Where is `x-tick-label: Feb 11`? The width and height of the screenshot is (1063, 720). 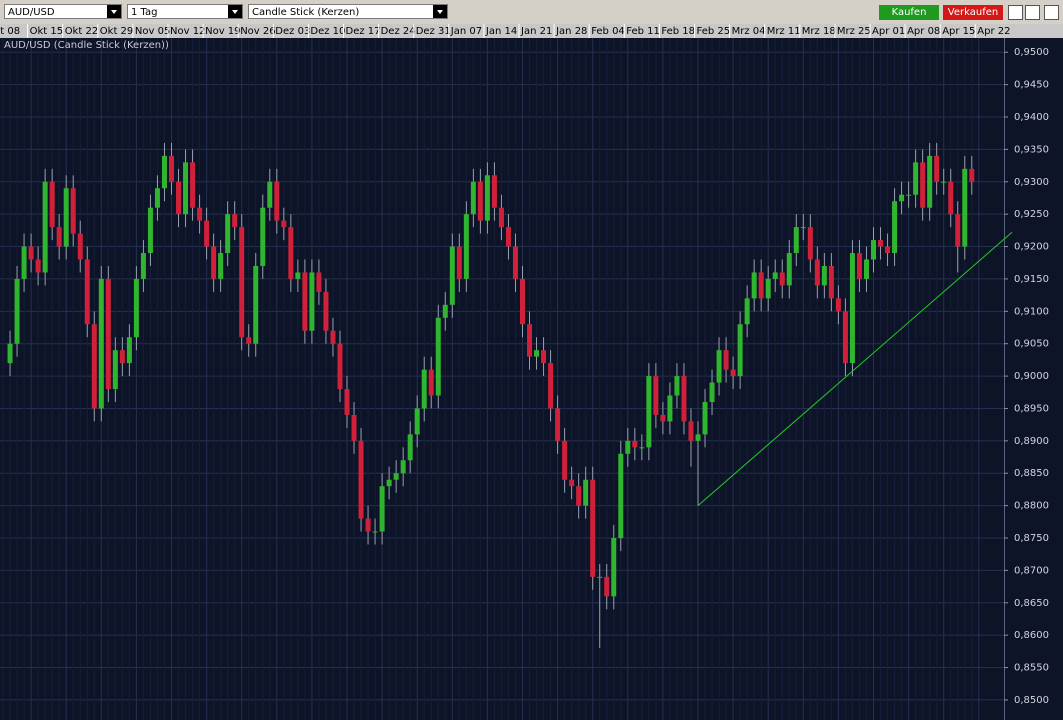 x-tick-label: Feb 11 is located at coordinates (643, 31).